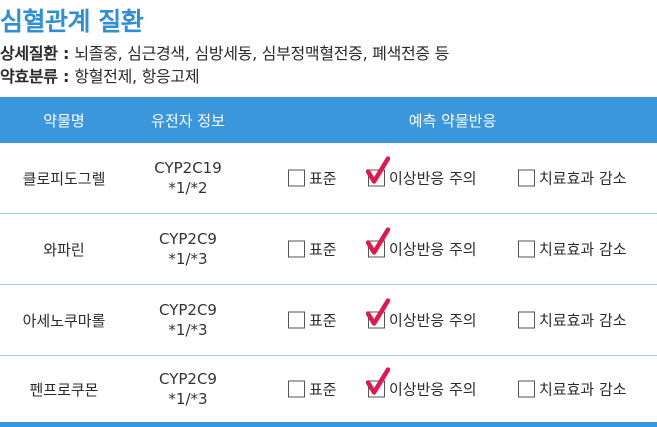  I want to click on gene-name: CYP2C19, so click(188, 168).